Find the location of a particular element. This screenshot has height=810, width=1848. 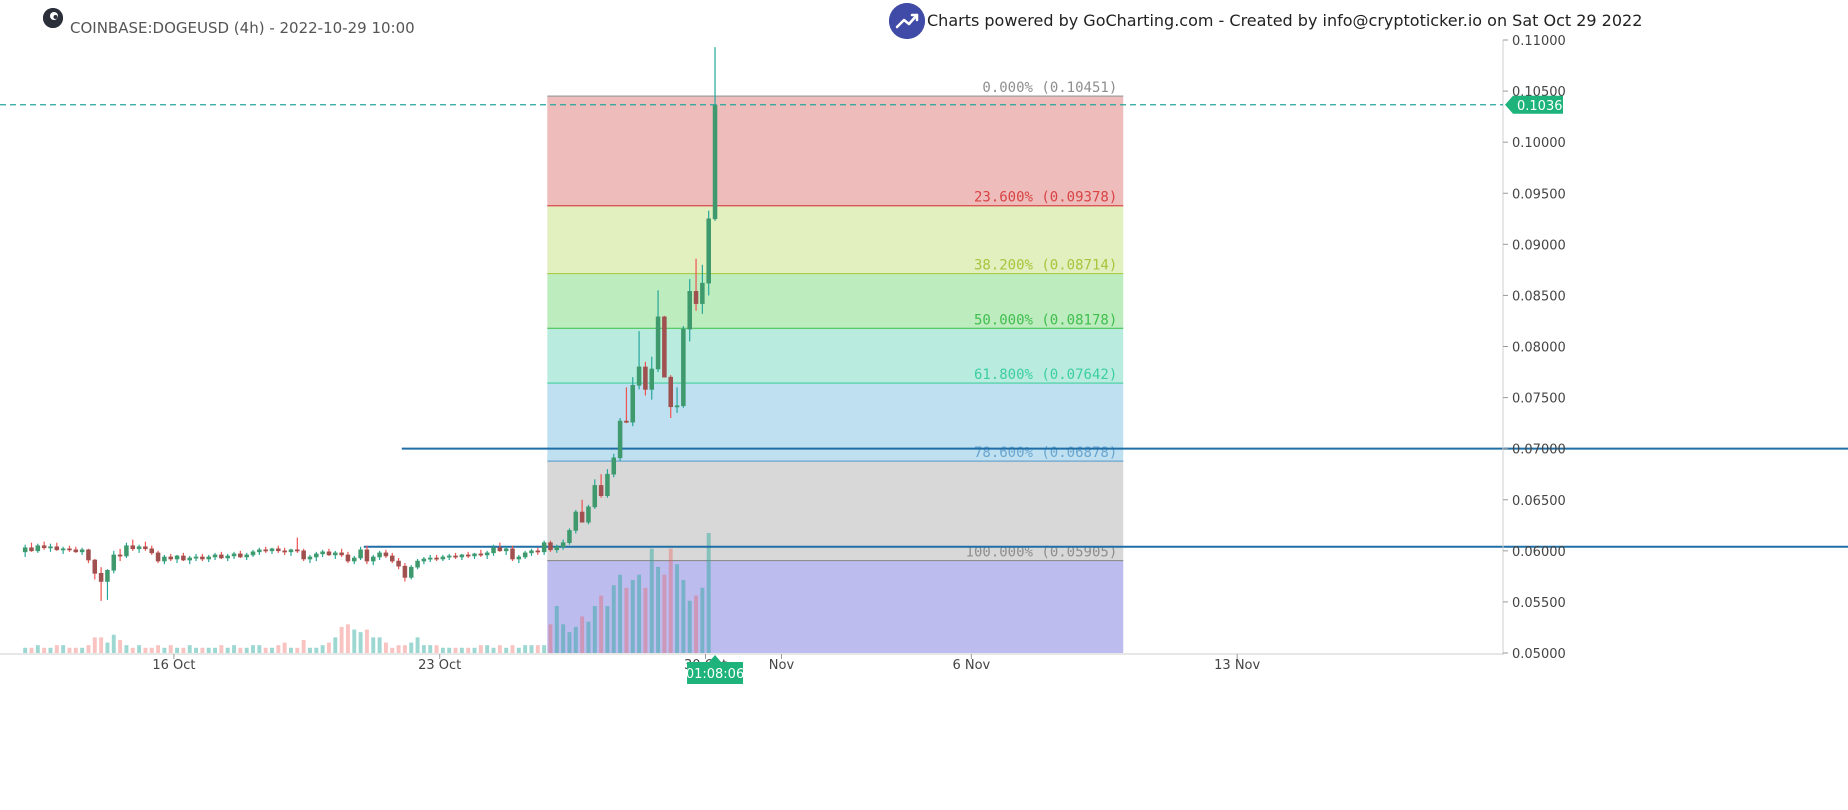

last-price-badge is located at coordinates (1534, 104).